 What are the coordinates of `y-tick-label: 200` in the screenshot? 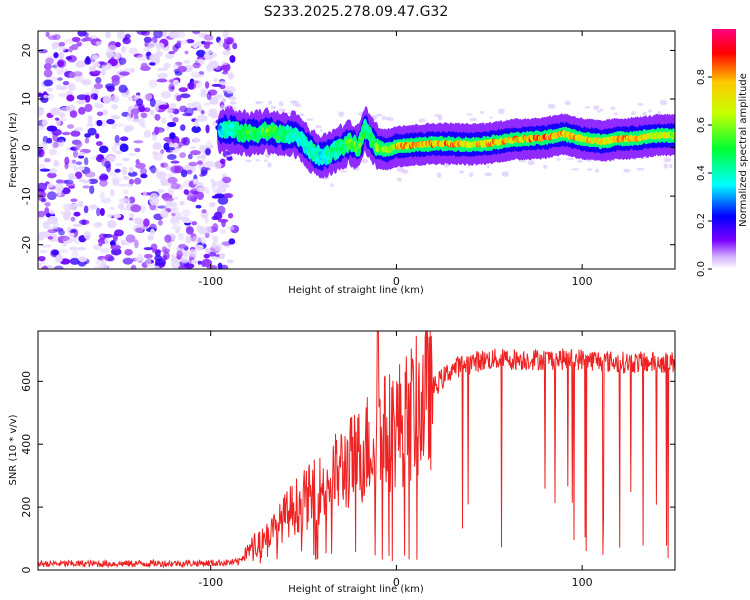 It's located at (26, 507).